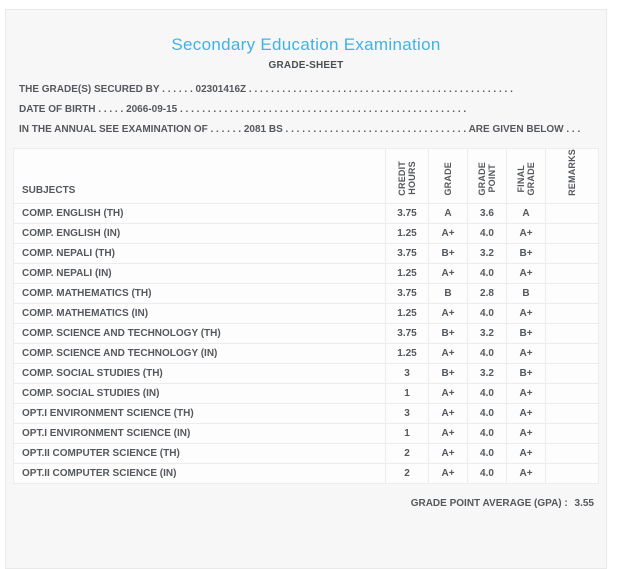  I want to click on table-row: COMP. MATHEMATICS (TH) 3.75 B 2.8 B, so click(306, 293).